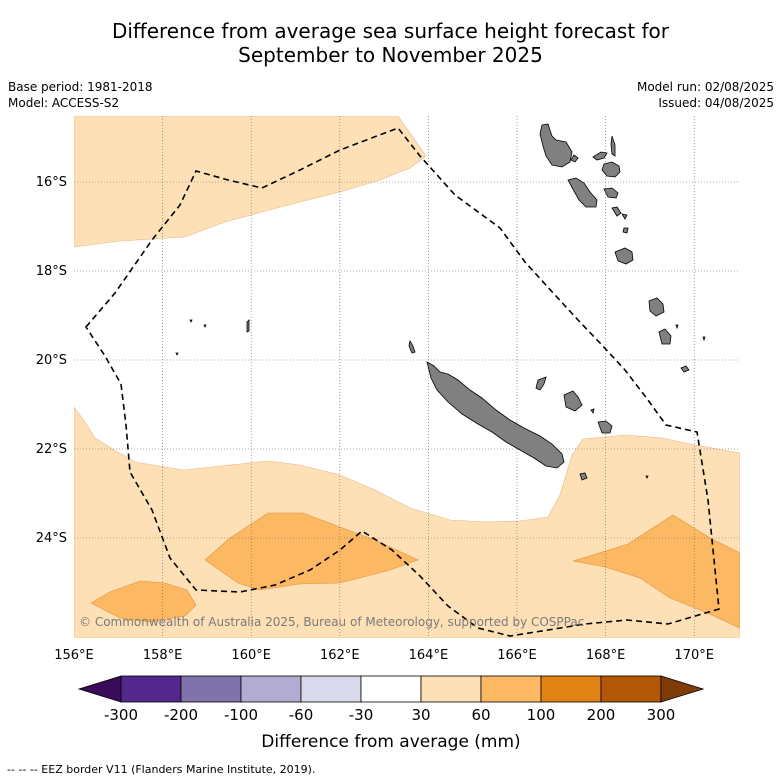 This screenshot has height=781, width=781. I want to click on model-run: Model run: 02/08/2025, so click(705, 87).